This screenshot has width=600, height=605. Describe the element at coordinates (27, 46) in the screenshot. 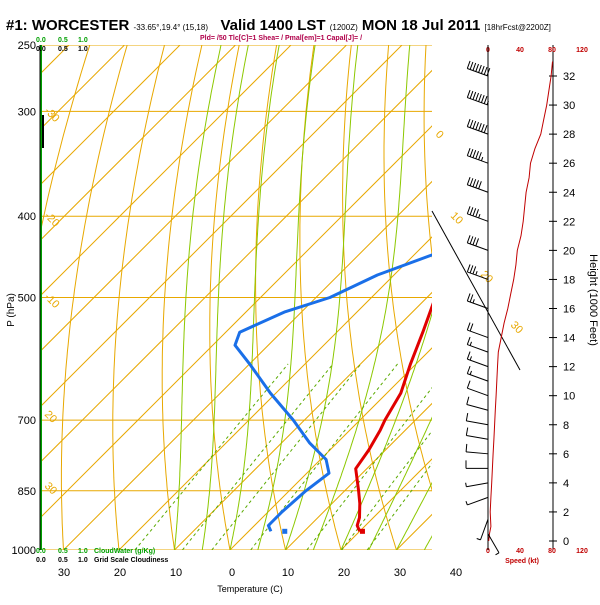

I see `pressure-tick-label: 250` at that location.